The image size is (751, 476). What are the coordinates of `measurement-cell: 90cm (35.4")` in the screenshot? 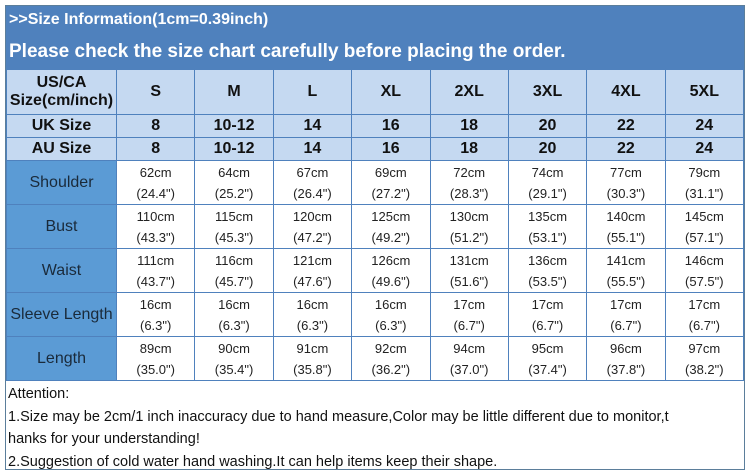 It's located at (234, 358).